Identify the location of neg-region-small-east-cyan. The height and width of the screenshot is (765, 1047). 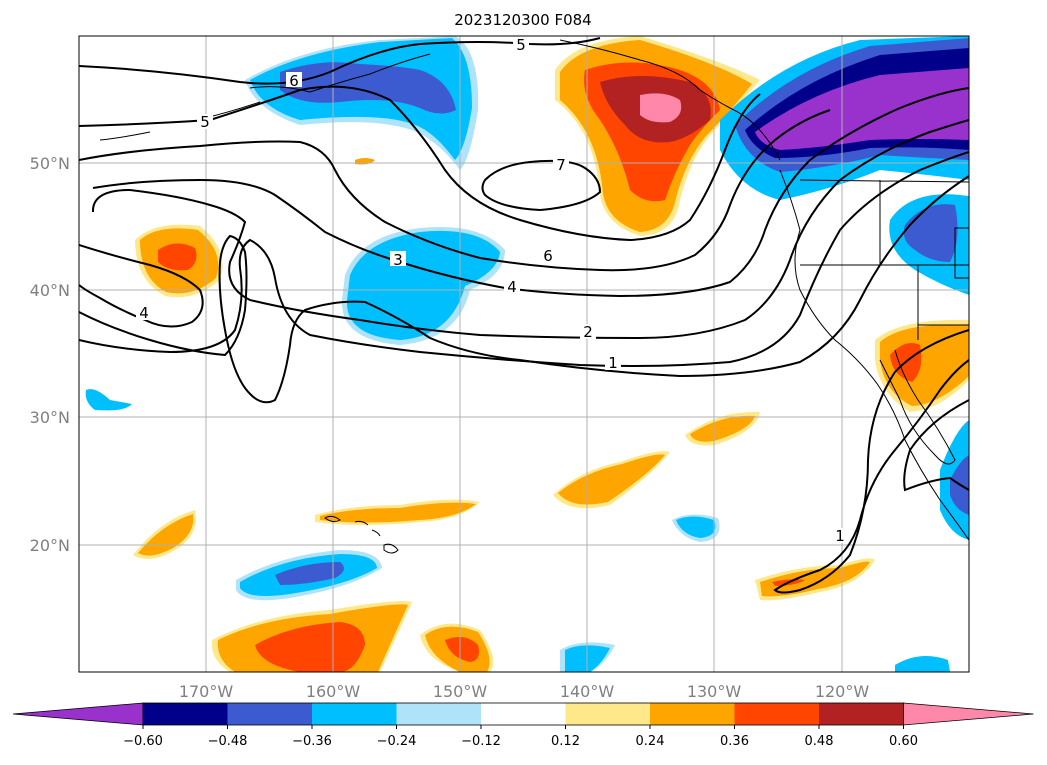
(696, 527).